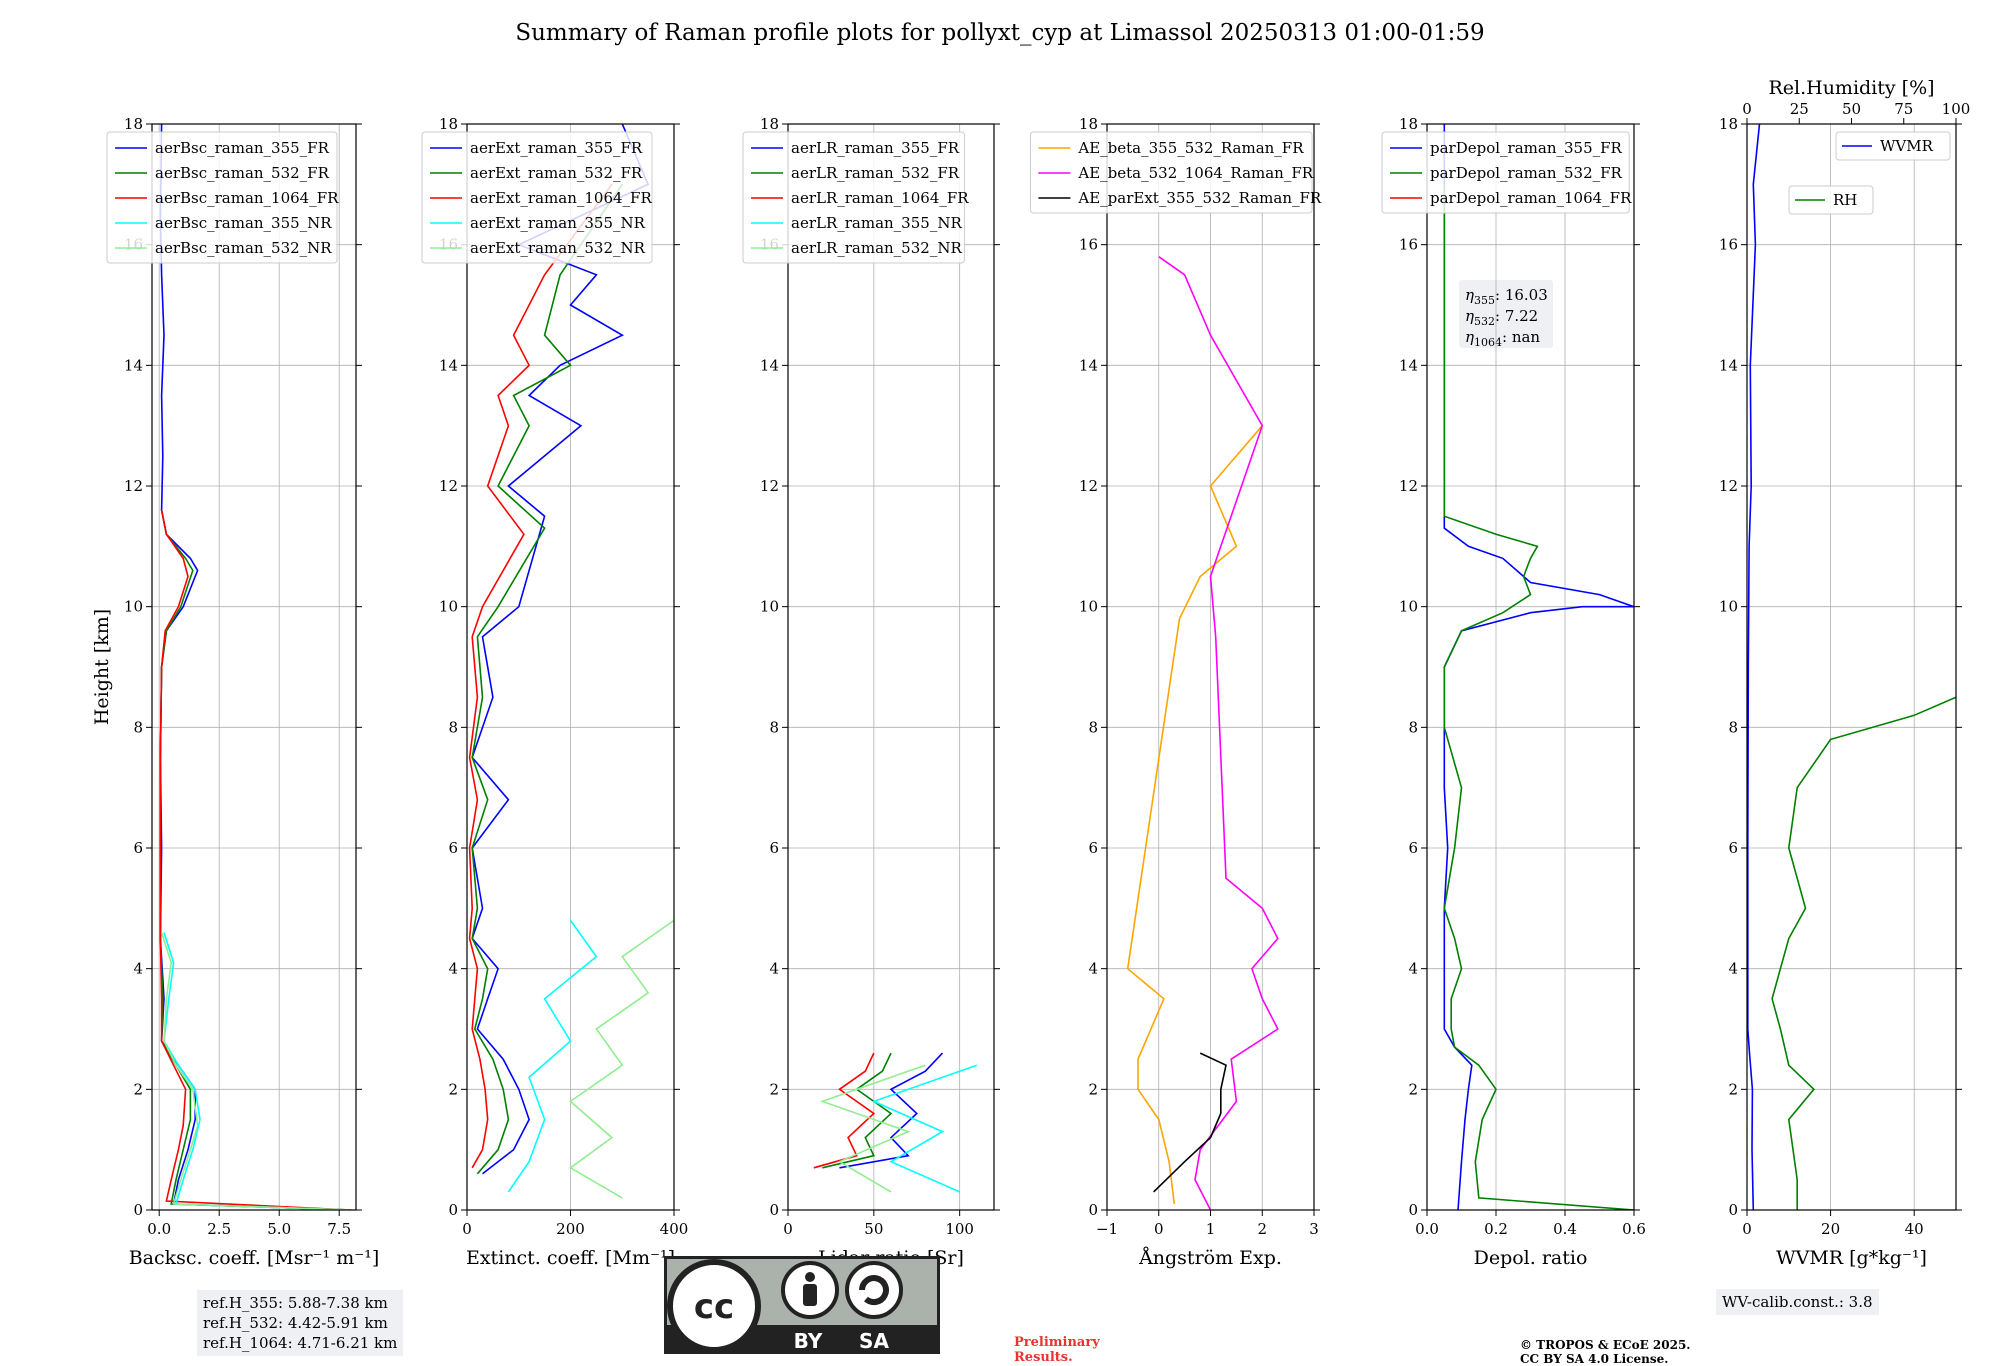 The image size is (2000, 1366). What do you see at coordinates (1594, 1359) in the screenshot?
I see `copyright-line2: CC BY SA 4.0 License.` at bounding box center [1594, 1359].